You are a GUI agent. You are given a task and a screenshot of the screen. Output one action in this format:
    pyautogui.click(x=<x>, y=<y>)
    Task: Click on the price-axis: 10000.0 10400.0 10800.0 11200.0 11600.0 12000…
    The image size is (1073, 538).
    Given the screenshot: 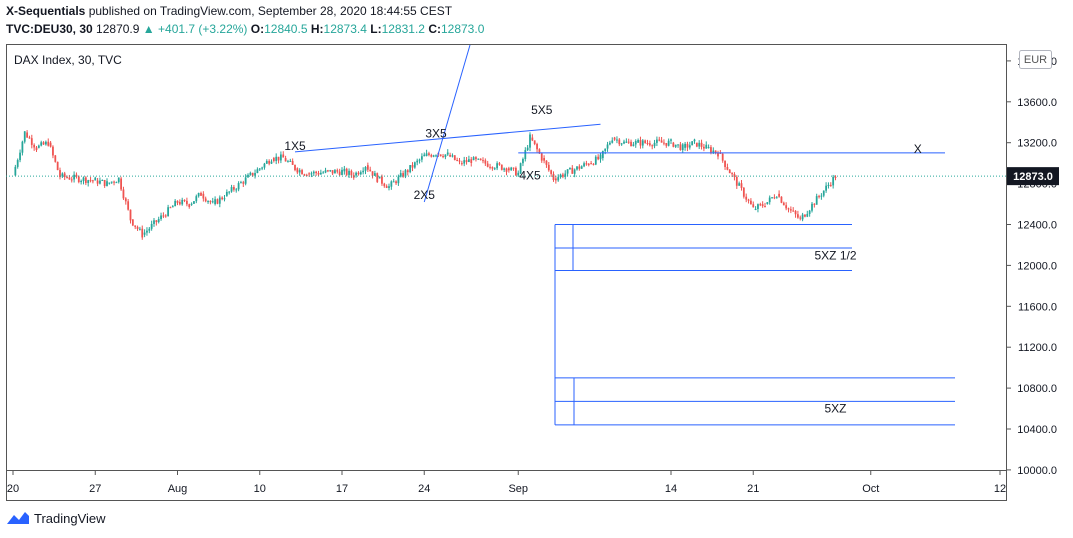 What is the action you would take?
    pyautogui.click(x=1032, y=266)
    